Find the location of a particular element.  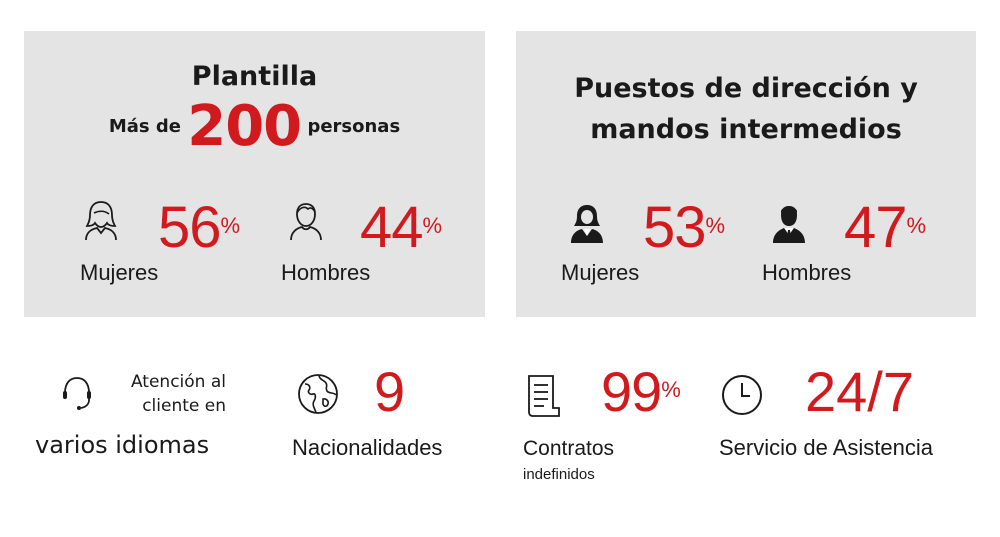

plantilla-count: 200 is located at coordinates (244, 126).